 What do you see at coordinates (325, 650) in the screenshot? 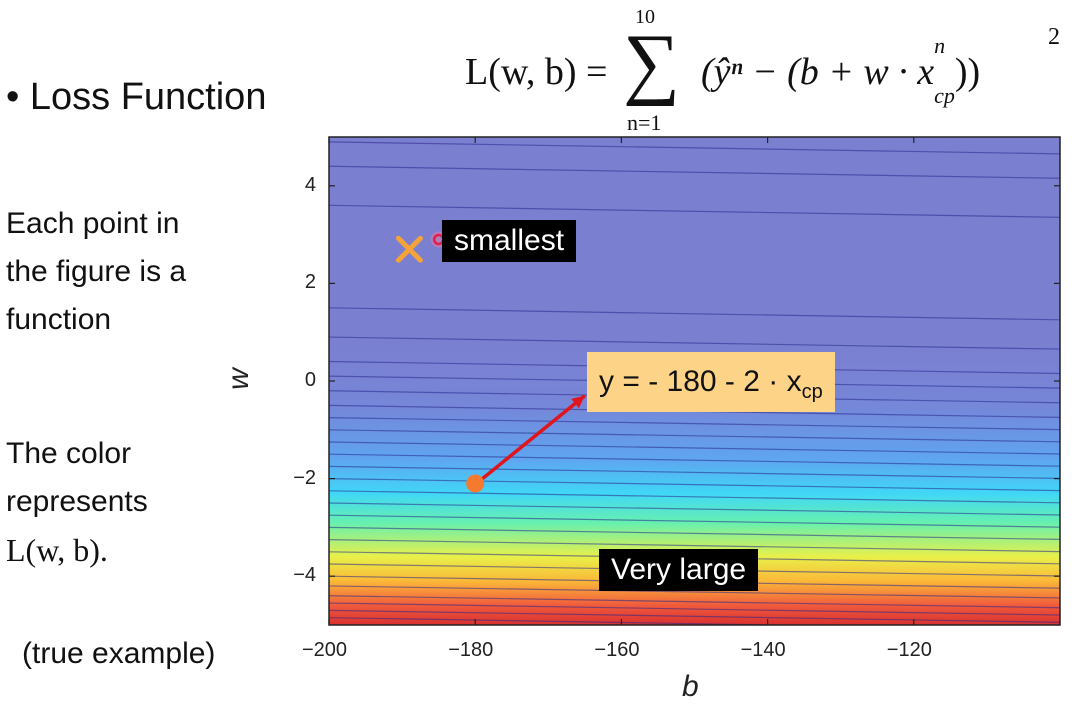
I see `x-tick-label: −200` at bounding box center [325, 650].